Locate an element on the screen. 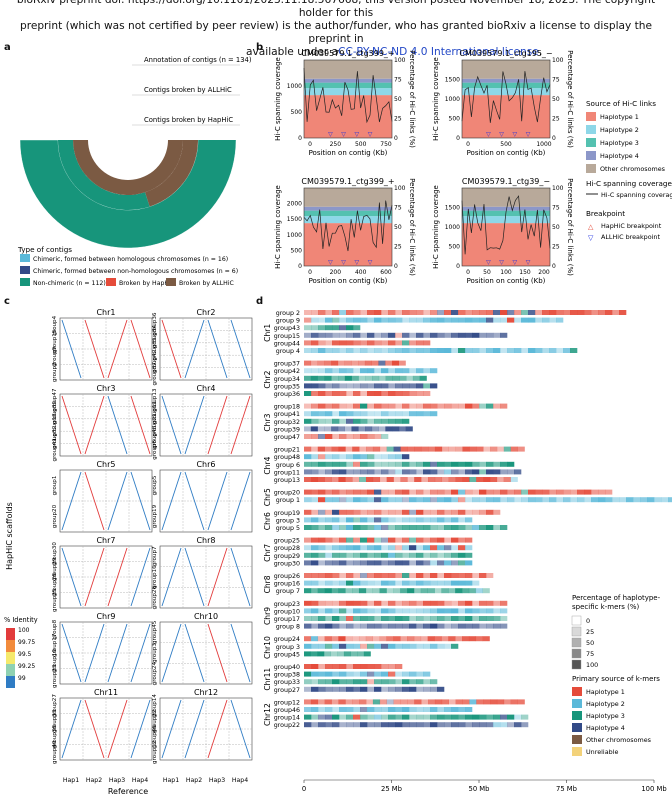 The width and height of the screenshot is (672, 800). legend-pct-tick-1: 25 is located at coordinates (590, 632).